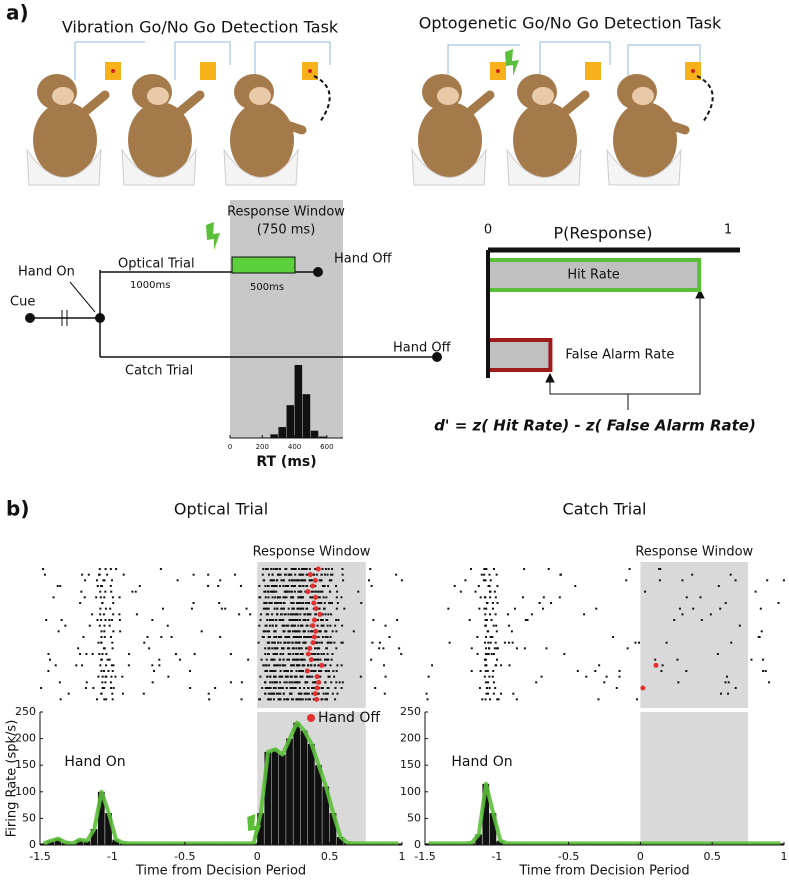  What do you see at coordinates (784, 856) in the screenshot?
I see `x-tick-label: 1` at bounding box center [784, 856].